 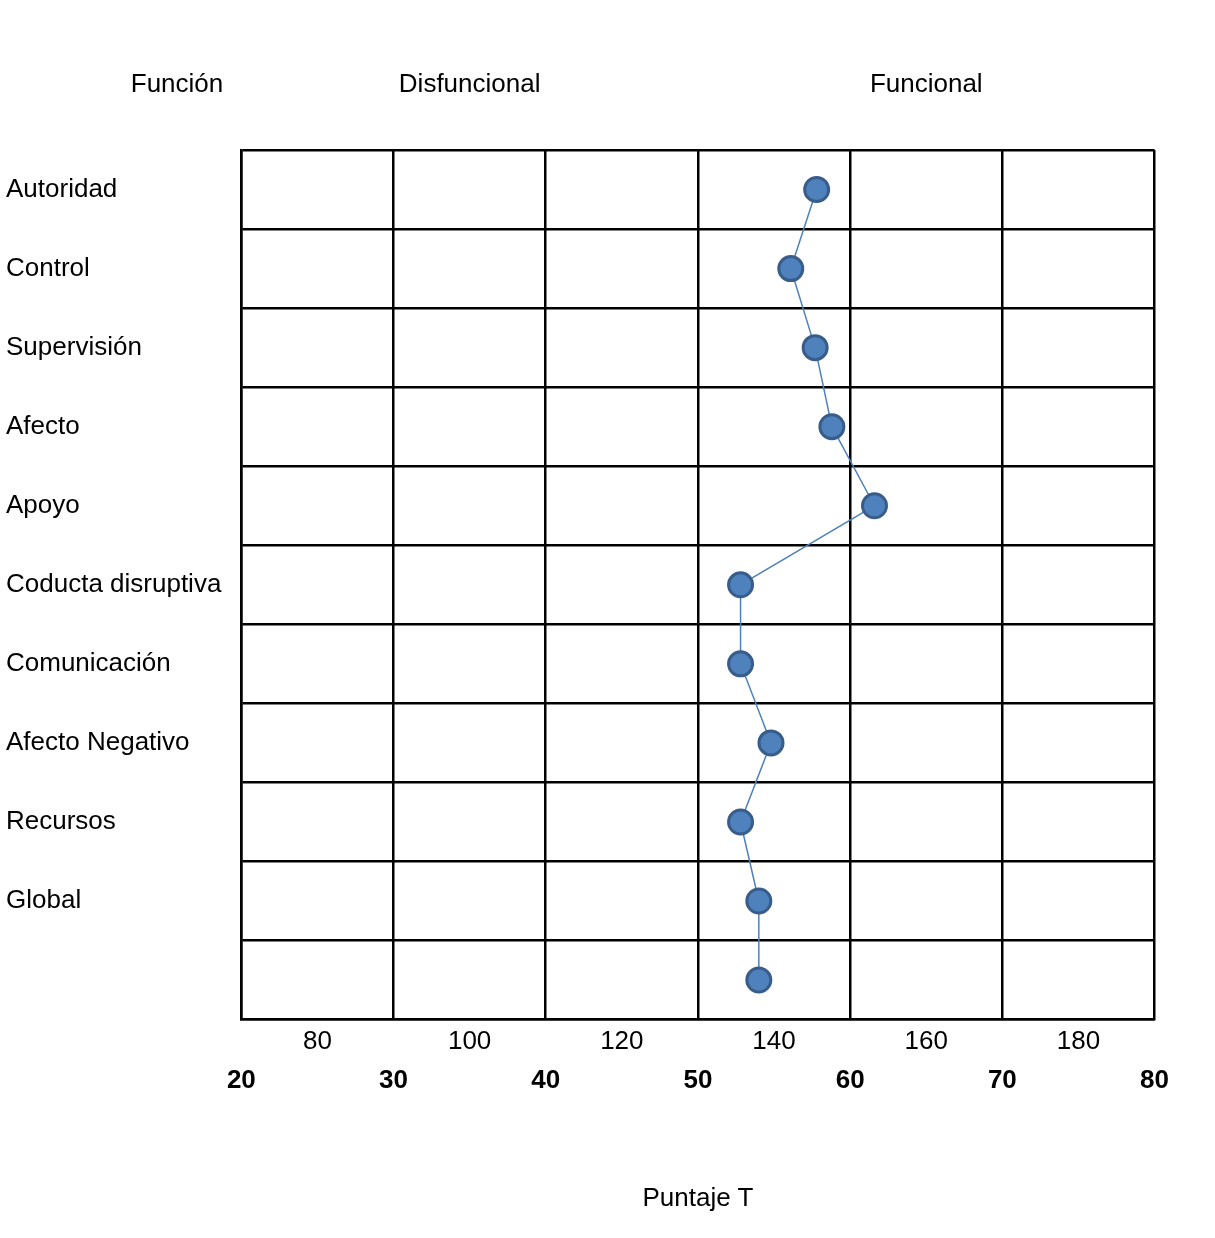 What do you see at coordinates (88, 662) in the screenshot?
I see `y-tick-label: Comunicación` at bounding box center [88, 662].